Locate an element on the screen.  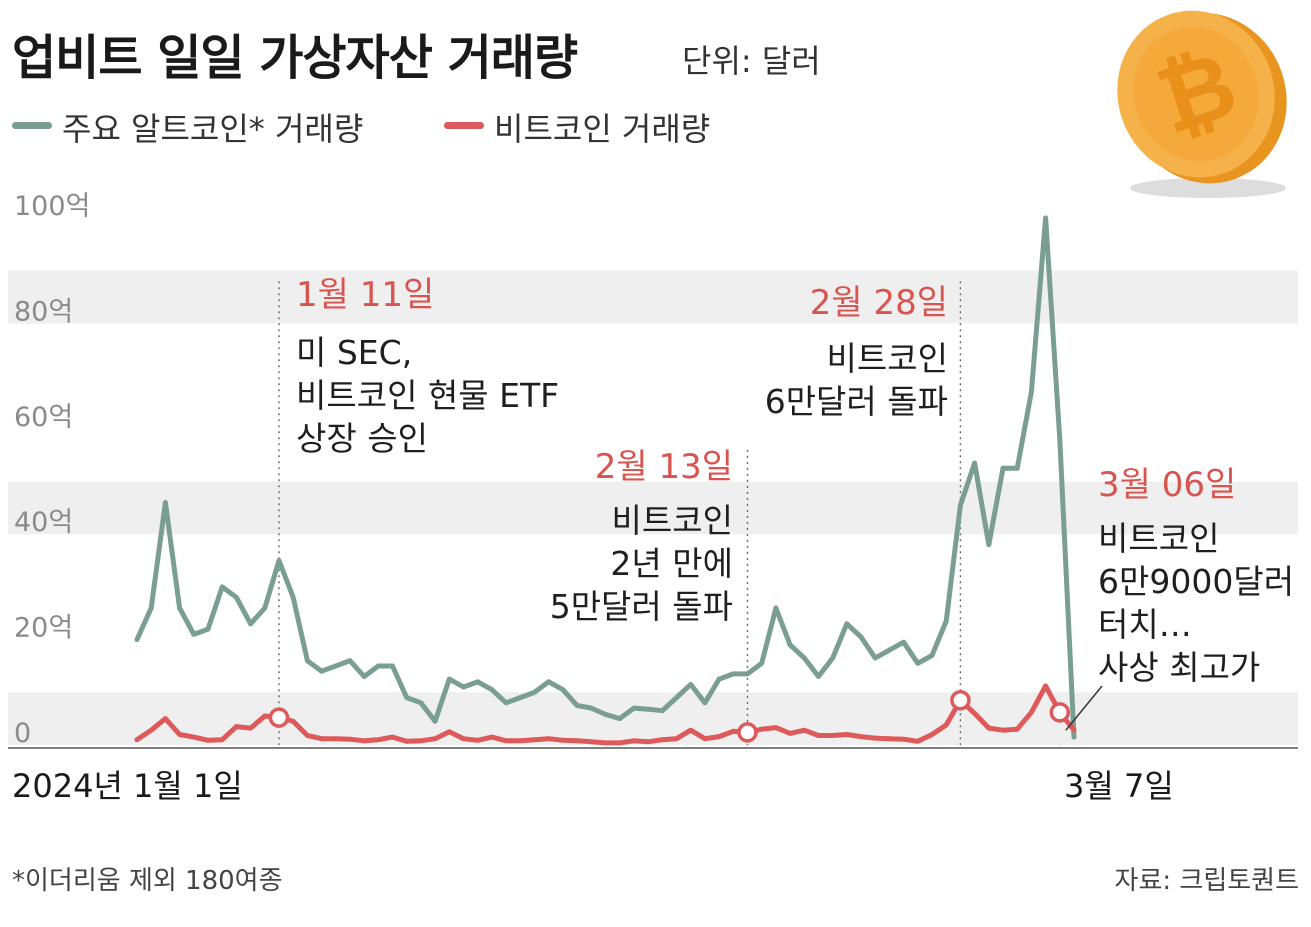
legend-label-btc: 비트코인 거래량 is located at coordinates (602, 129).